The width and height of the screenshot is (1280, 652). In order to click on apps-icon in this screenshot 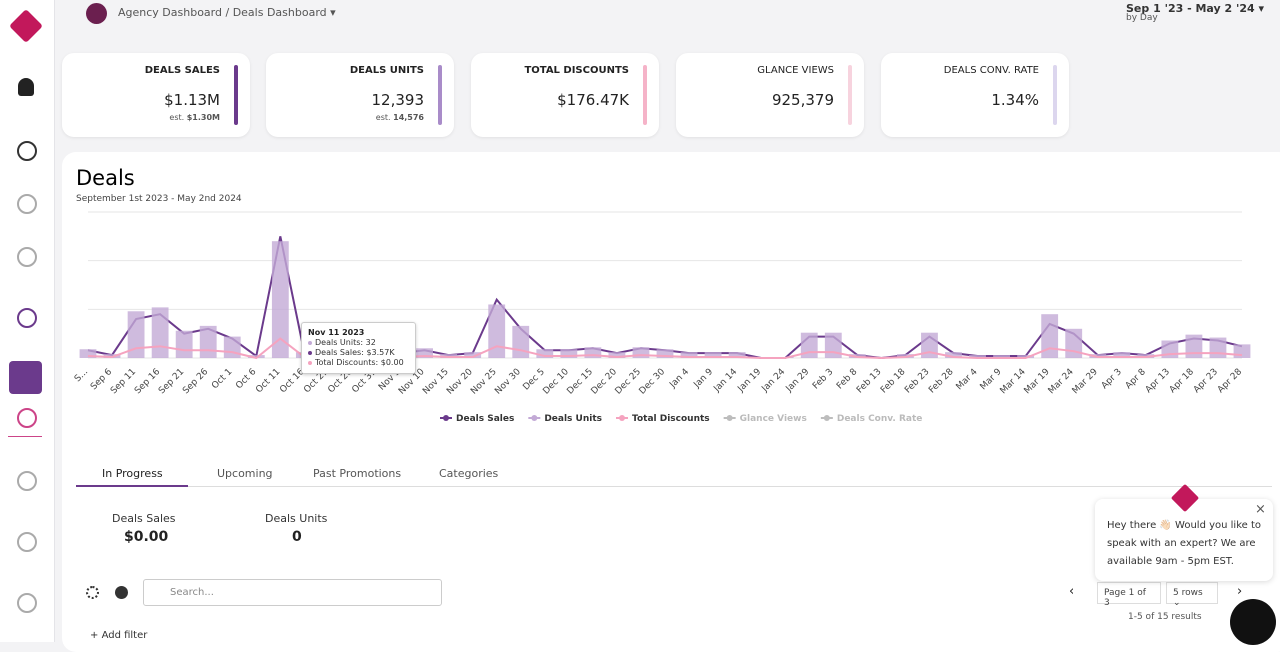, I will do `click(27, 603)`.